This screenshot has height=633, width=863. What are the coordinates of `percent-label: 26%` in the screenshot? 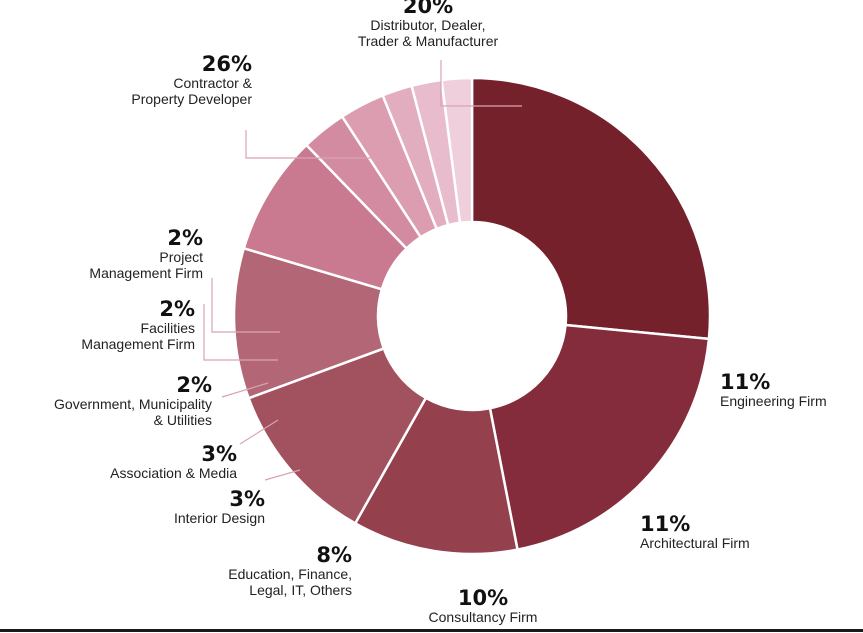 It's located at (227, 64).